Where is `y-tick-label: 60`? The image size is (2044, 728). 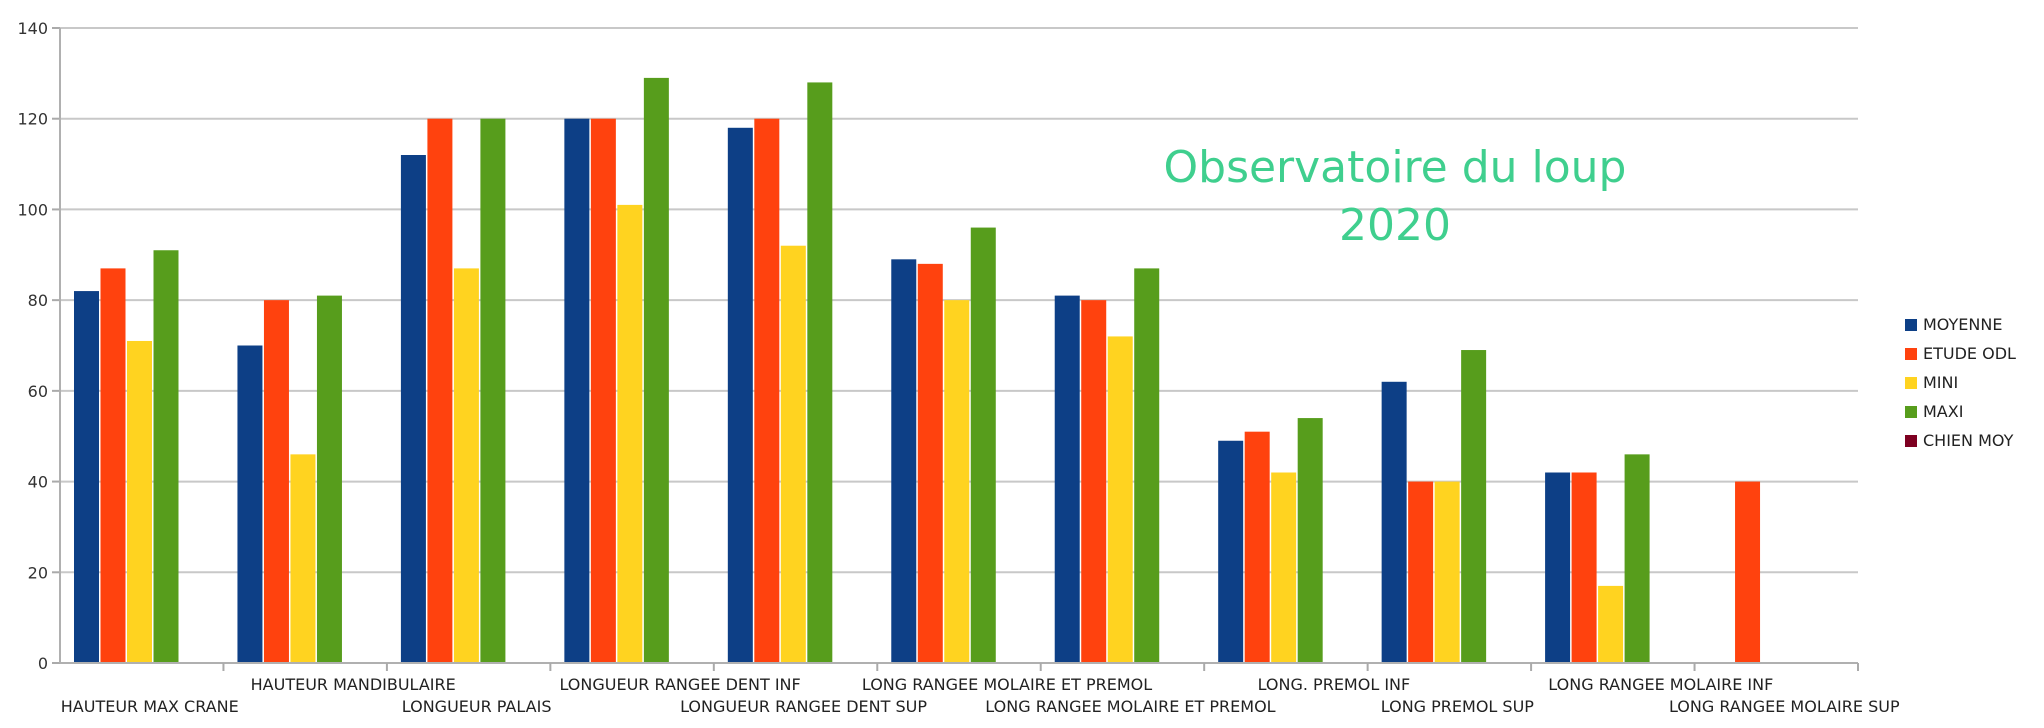
y-tick-label: 60 is located at coordinates (38, 391).